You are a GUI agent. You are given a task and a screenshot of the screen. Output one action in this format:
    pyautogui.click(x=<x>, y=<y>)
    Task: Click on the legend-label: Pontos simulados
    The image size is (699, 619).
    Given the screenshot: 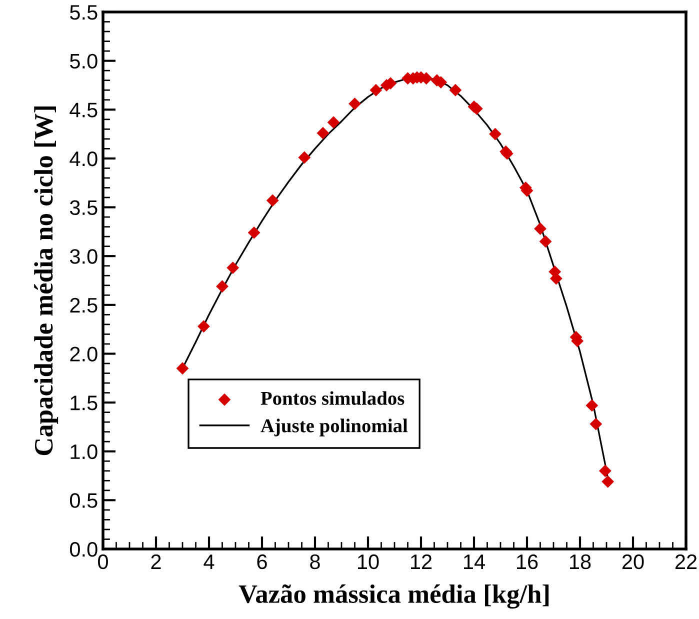 What is the action you would take?
    pyautogui.click(x=332, y=398)
    